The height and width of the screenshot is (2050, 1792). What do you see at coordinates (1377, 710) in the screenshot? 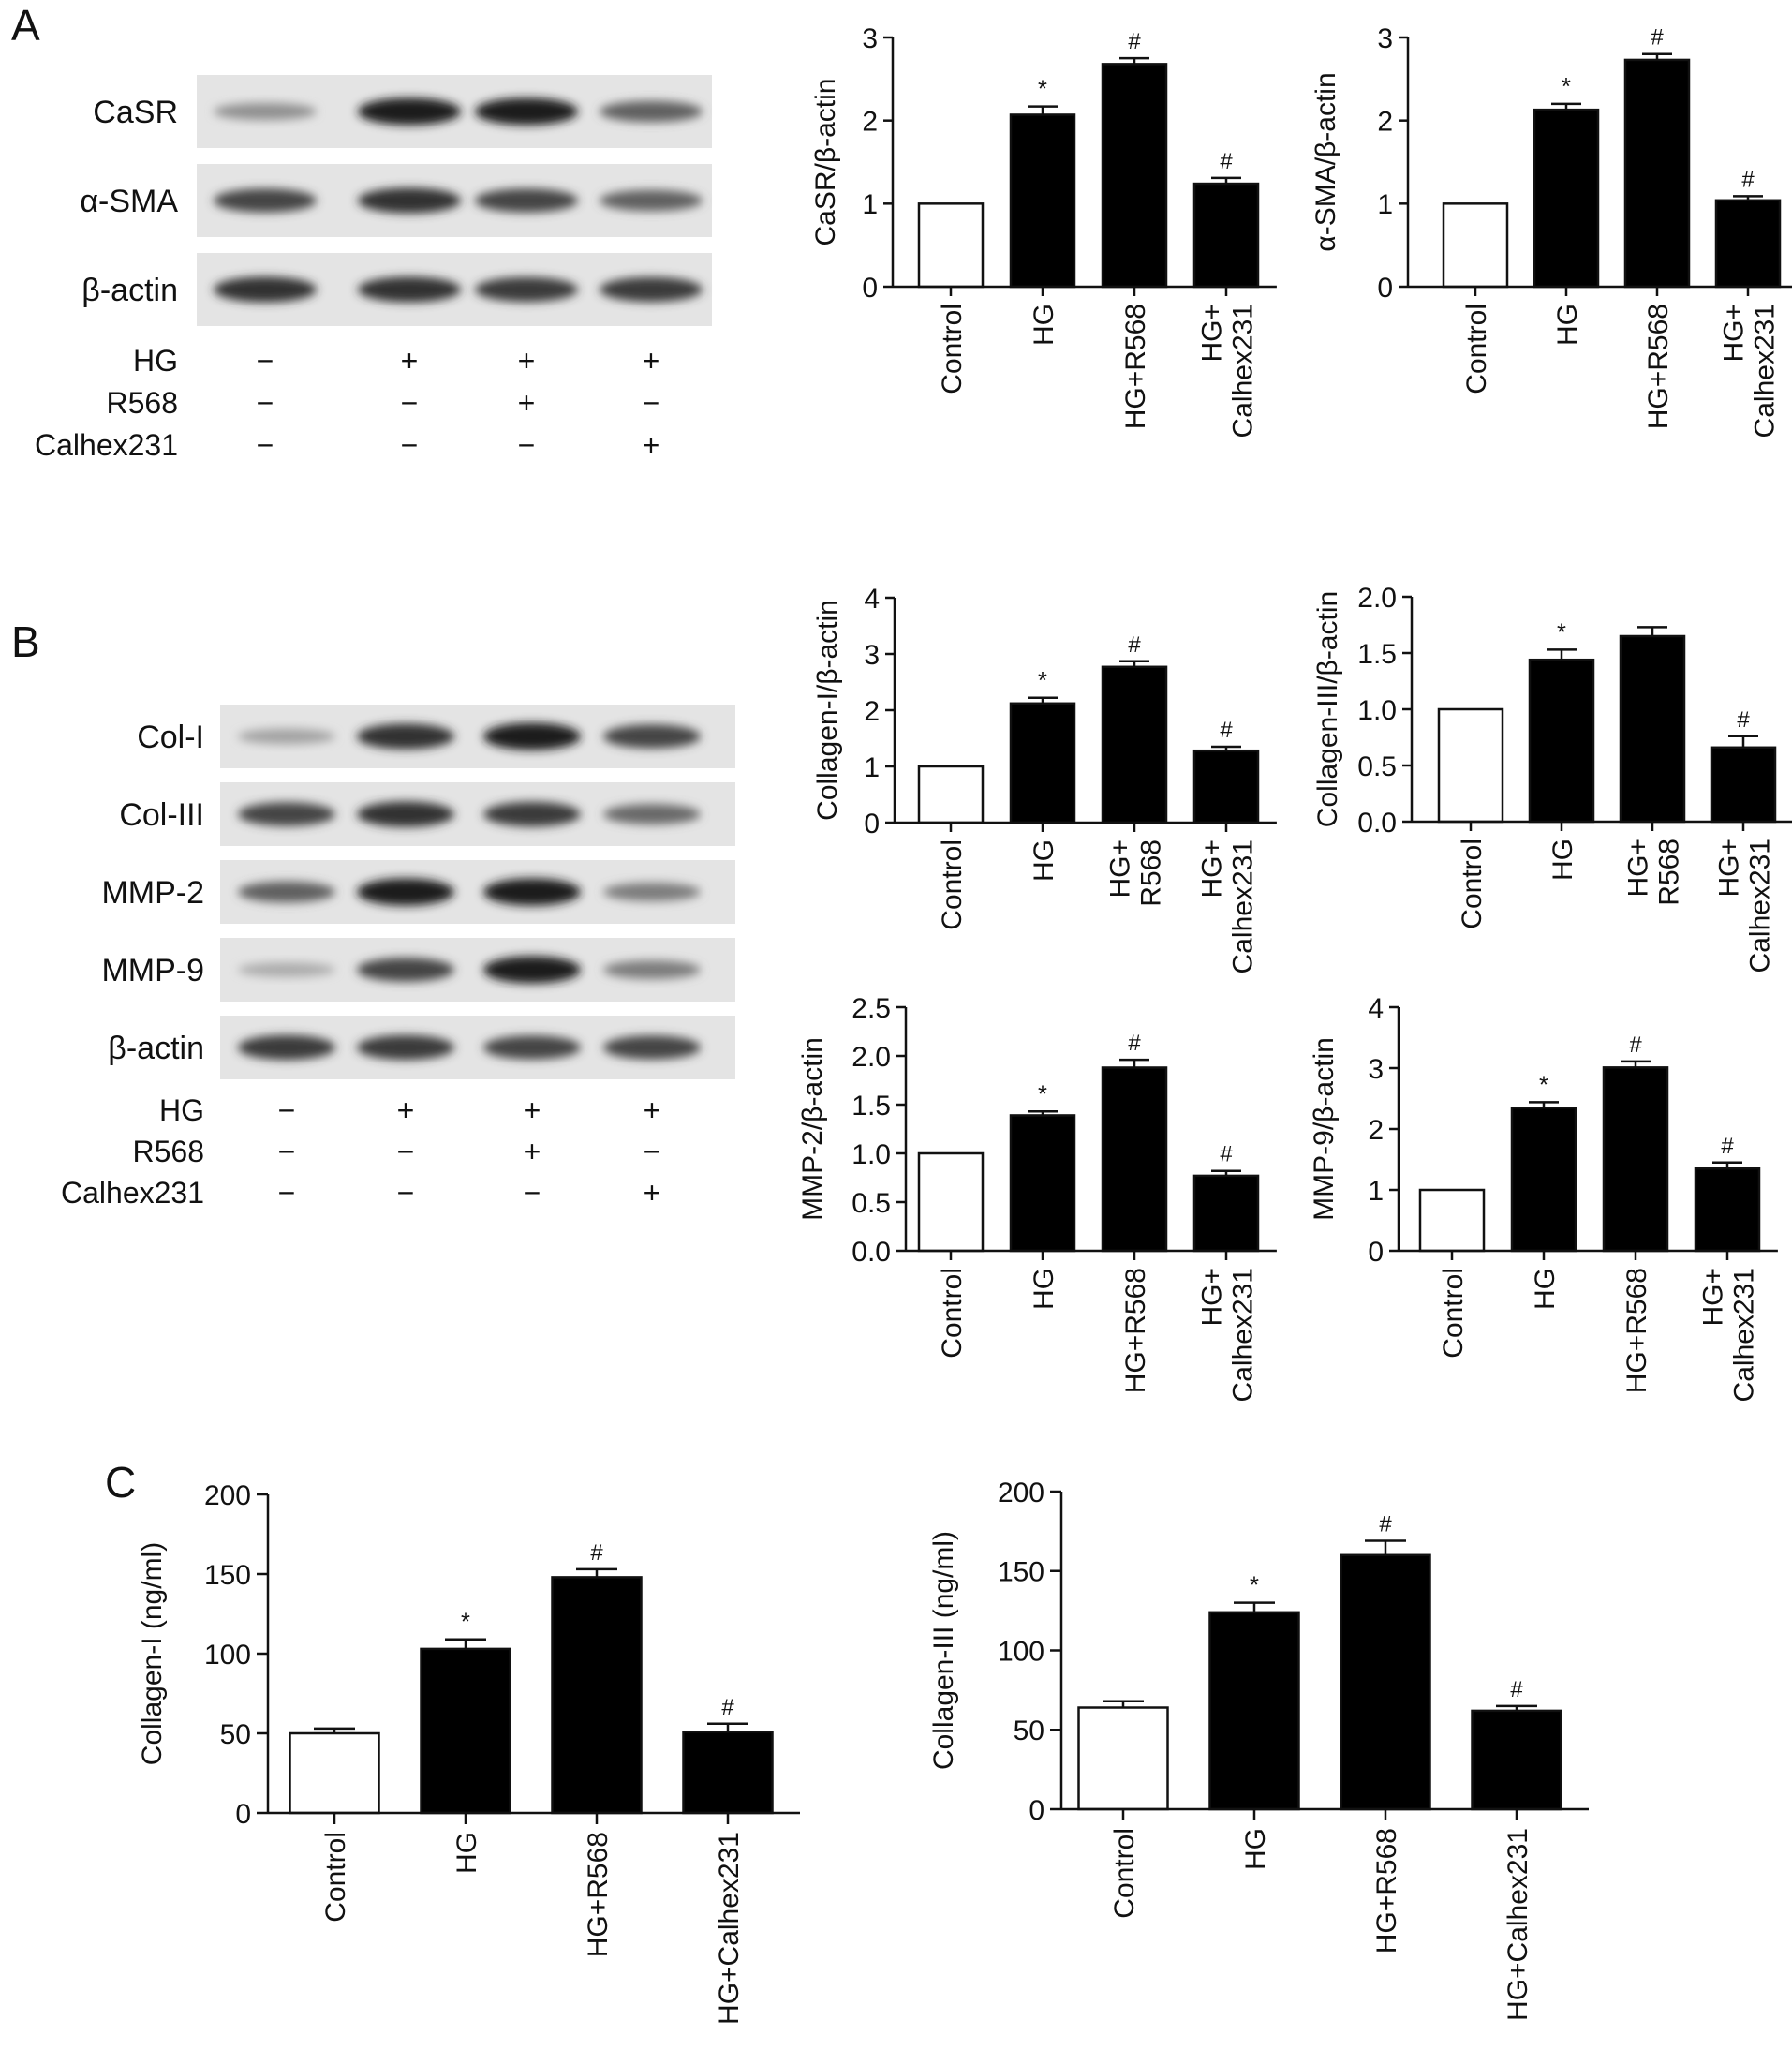
I see `y-tick-label: 1.0` at bounding box center [1377, 710].